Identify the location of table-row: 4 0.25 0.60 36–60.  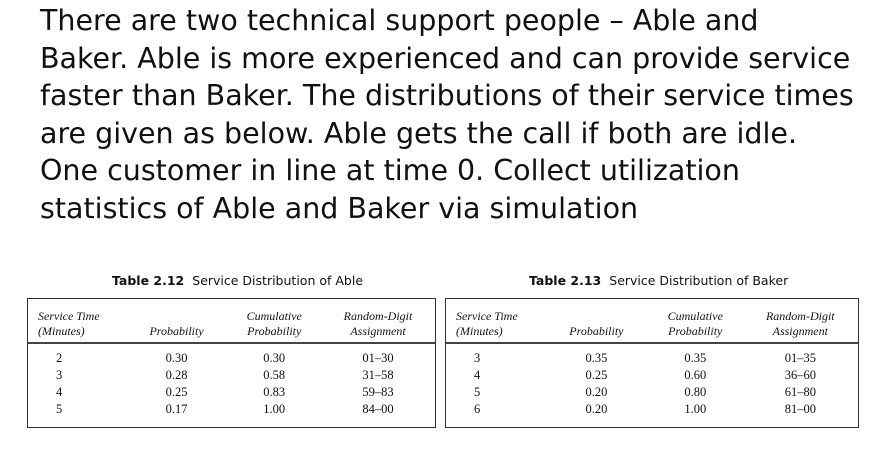
(652, 375).